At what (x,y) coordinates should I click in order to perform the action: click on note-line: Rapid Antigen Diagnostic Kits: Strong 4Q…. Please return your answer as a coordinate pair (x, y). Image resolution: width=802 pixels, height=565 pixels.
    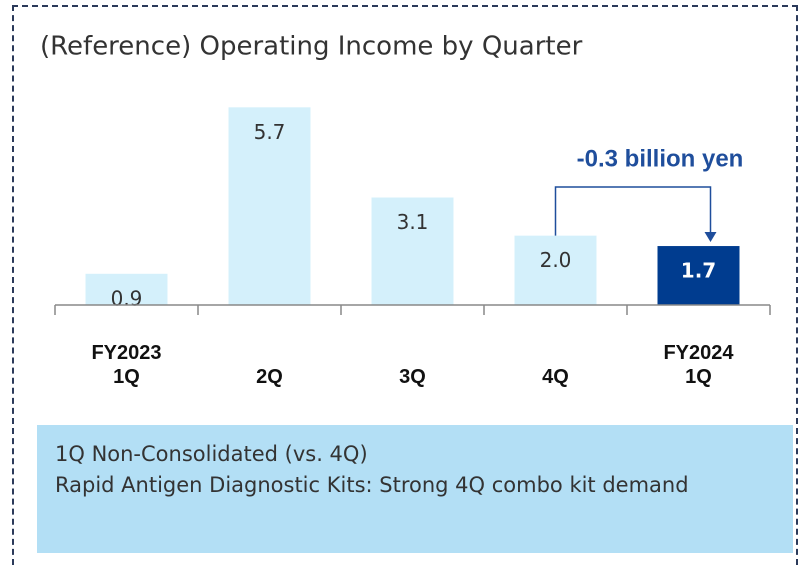
    Looking at the image, I should click on (372, 485).